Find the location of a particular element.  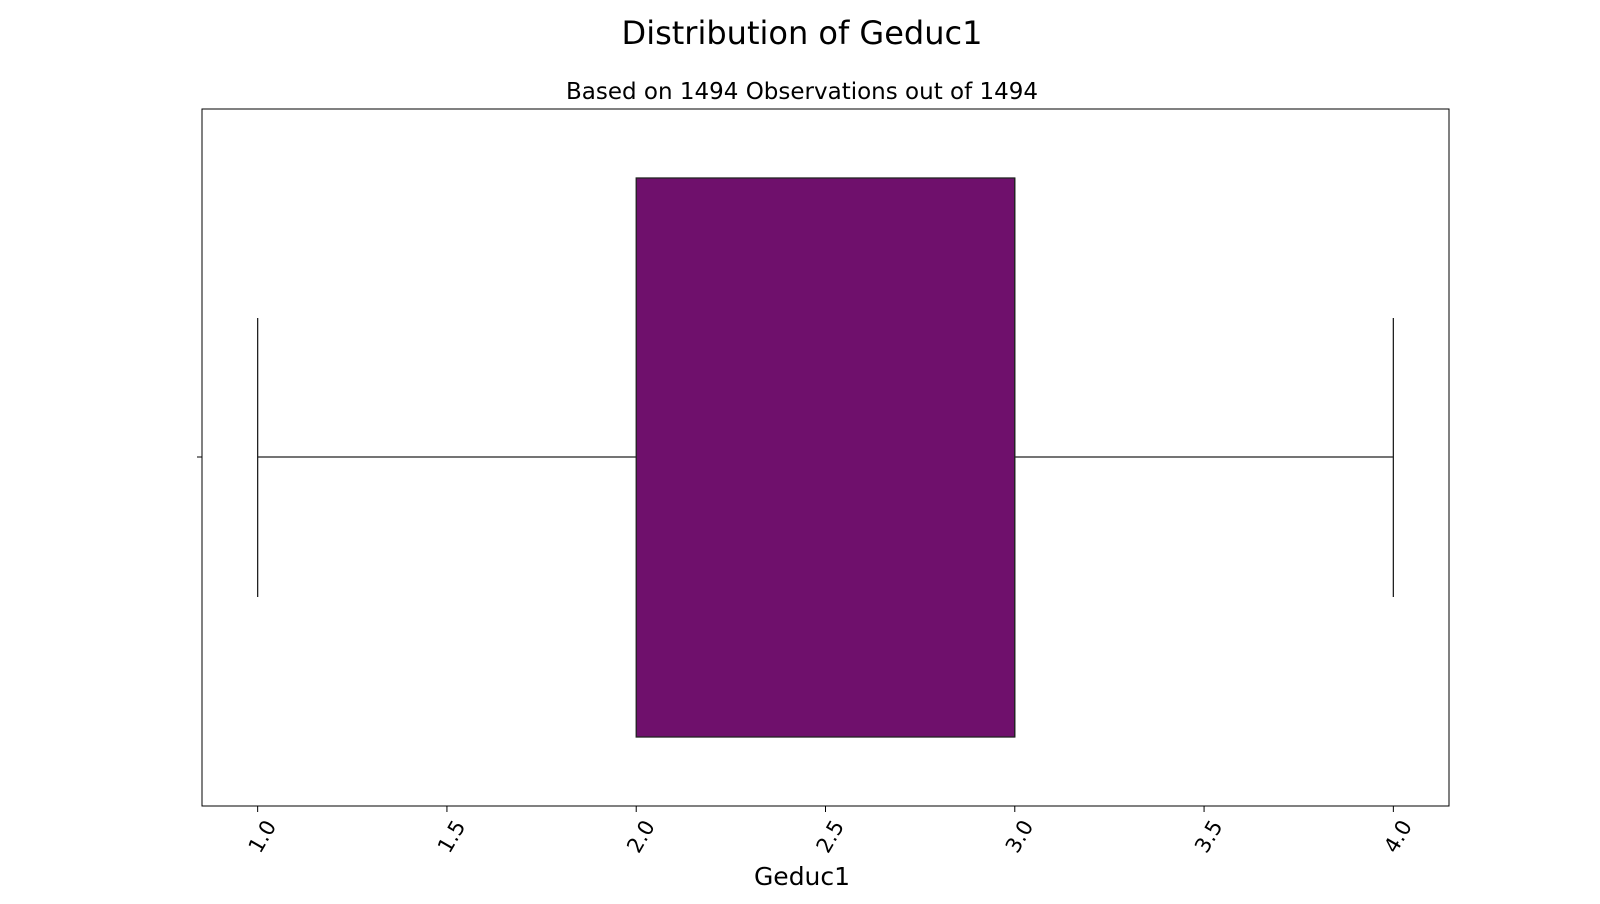

box-iqr is located at coordinates (825, 457).